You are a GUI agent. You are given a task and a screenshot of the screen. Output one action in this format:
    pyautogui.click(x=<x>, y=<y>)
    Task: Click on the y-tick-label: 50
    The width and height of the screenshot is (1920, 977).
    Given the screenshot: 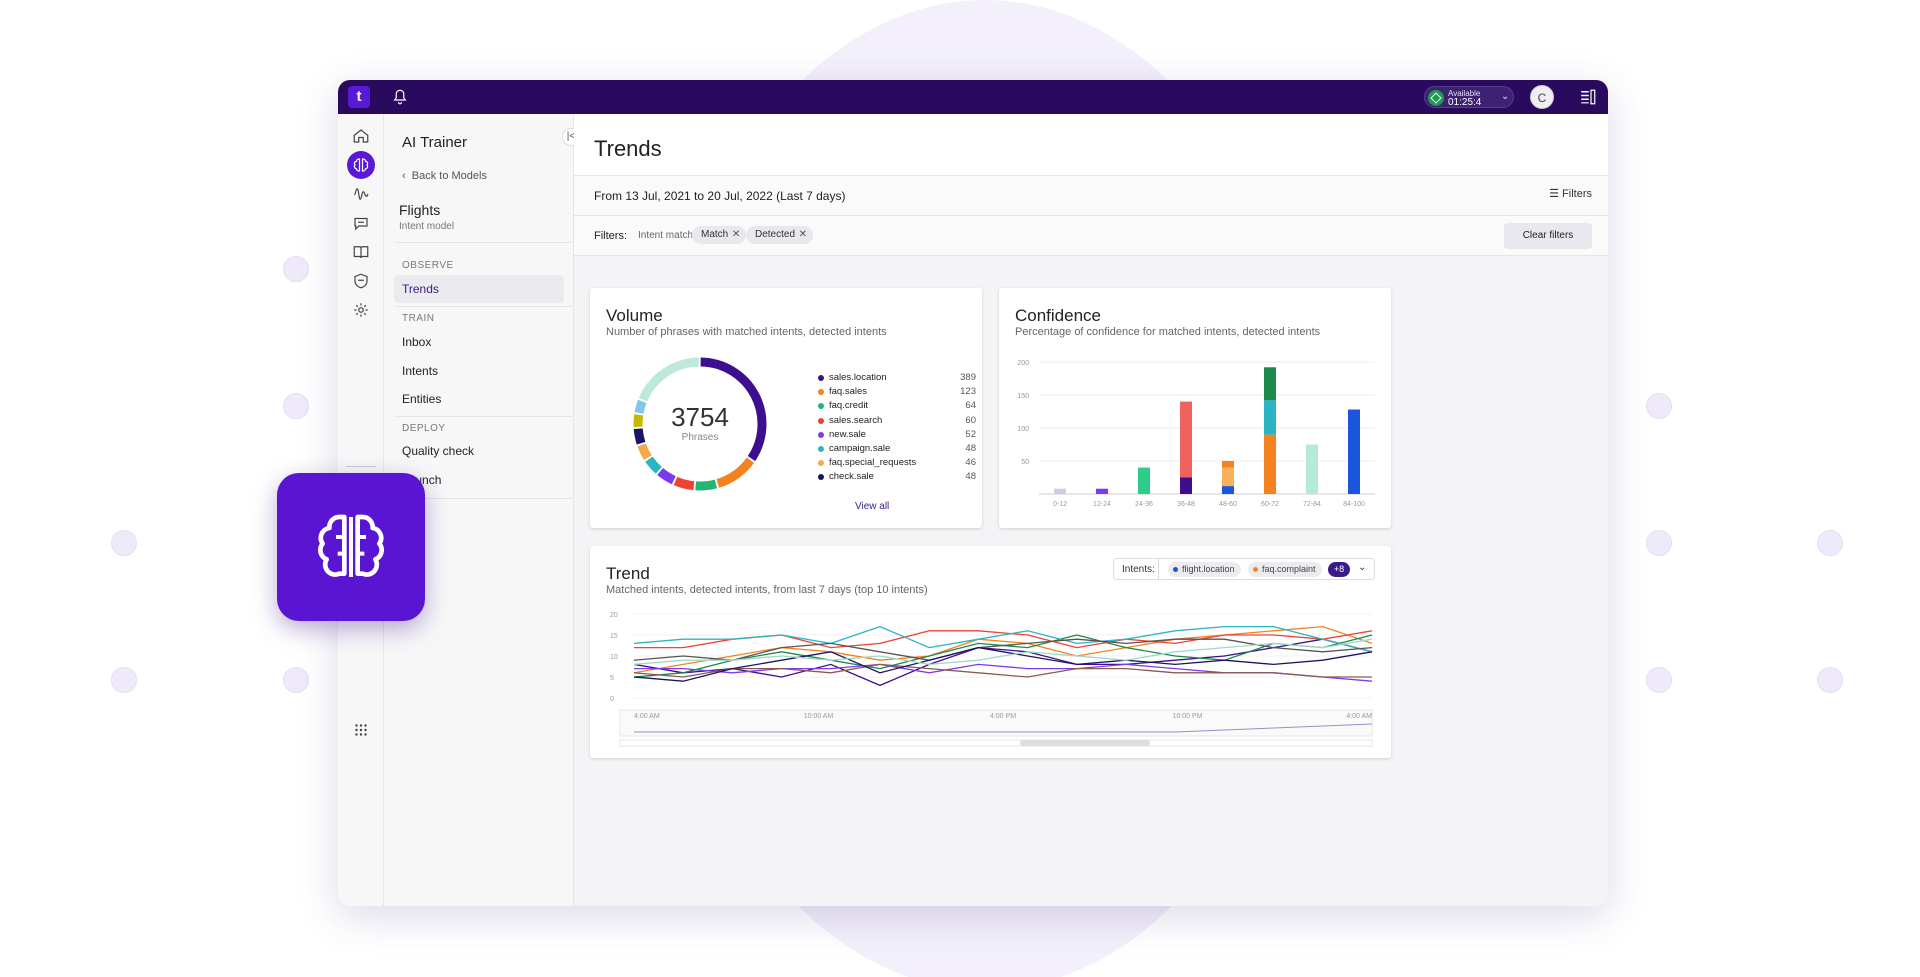 What is the action you would take?
    pyautogui.click(x=1025, y=462)
    